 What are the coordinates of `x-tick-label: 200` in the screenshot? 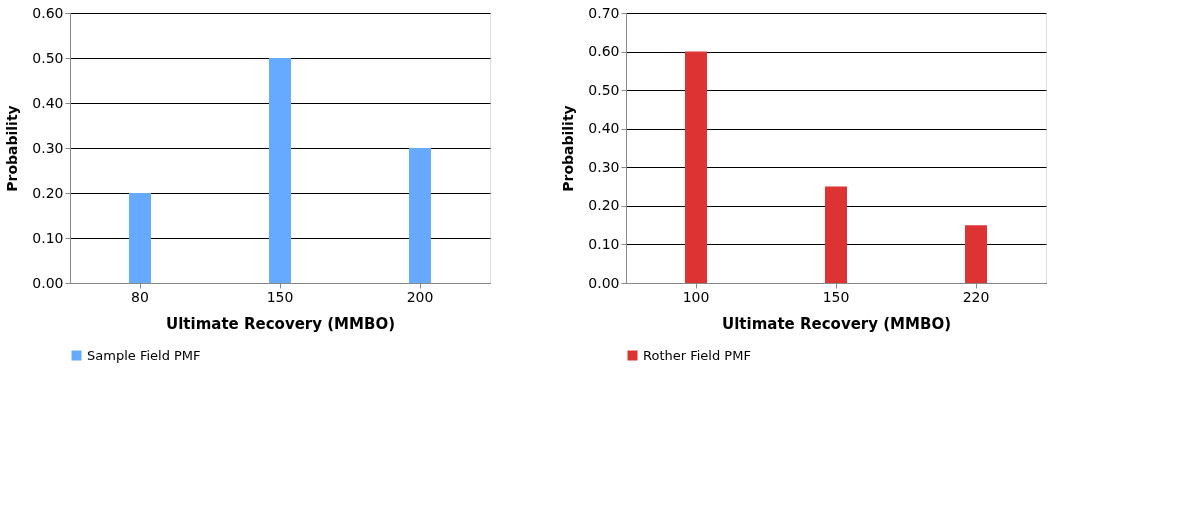 It's located at (420, 296).